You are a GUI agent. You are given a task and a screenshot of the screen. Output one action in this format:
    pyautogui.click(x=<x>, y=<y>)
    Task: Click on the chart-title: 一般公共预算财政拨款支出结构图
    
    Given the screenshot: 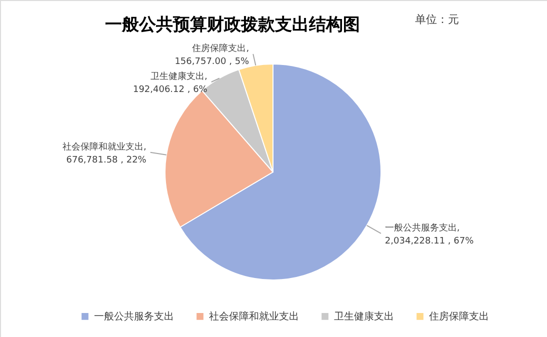 What is the action you would take?
    pyautogui.click(x=232, y=25)
    